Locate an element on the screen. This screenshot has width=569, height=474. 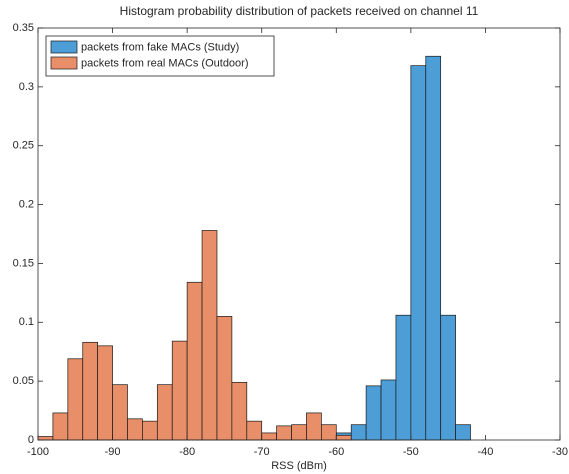
x-tick-label: -40 is located at coordinates (485, 452).